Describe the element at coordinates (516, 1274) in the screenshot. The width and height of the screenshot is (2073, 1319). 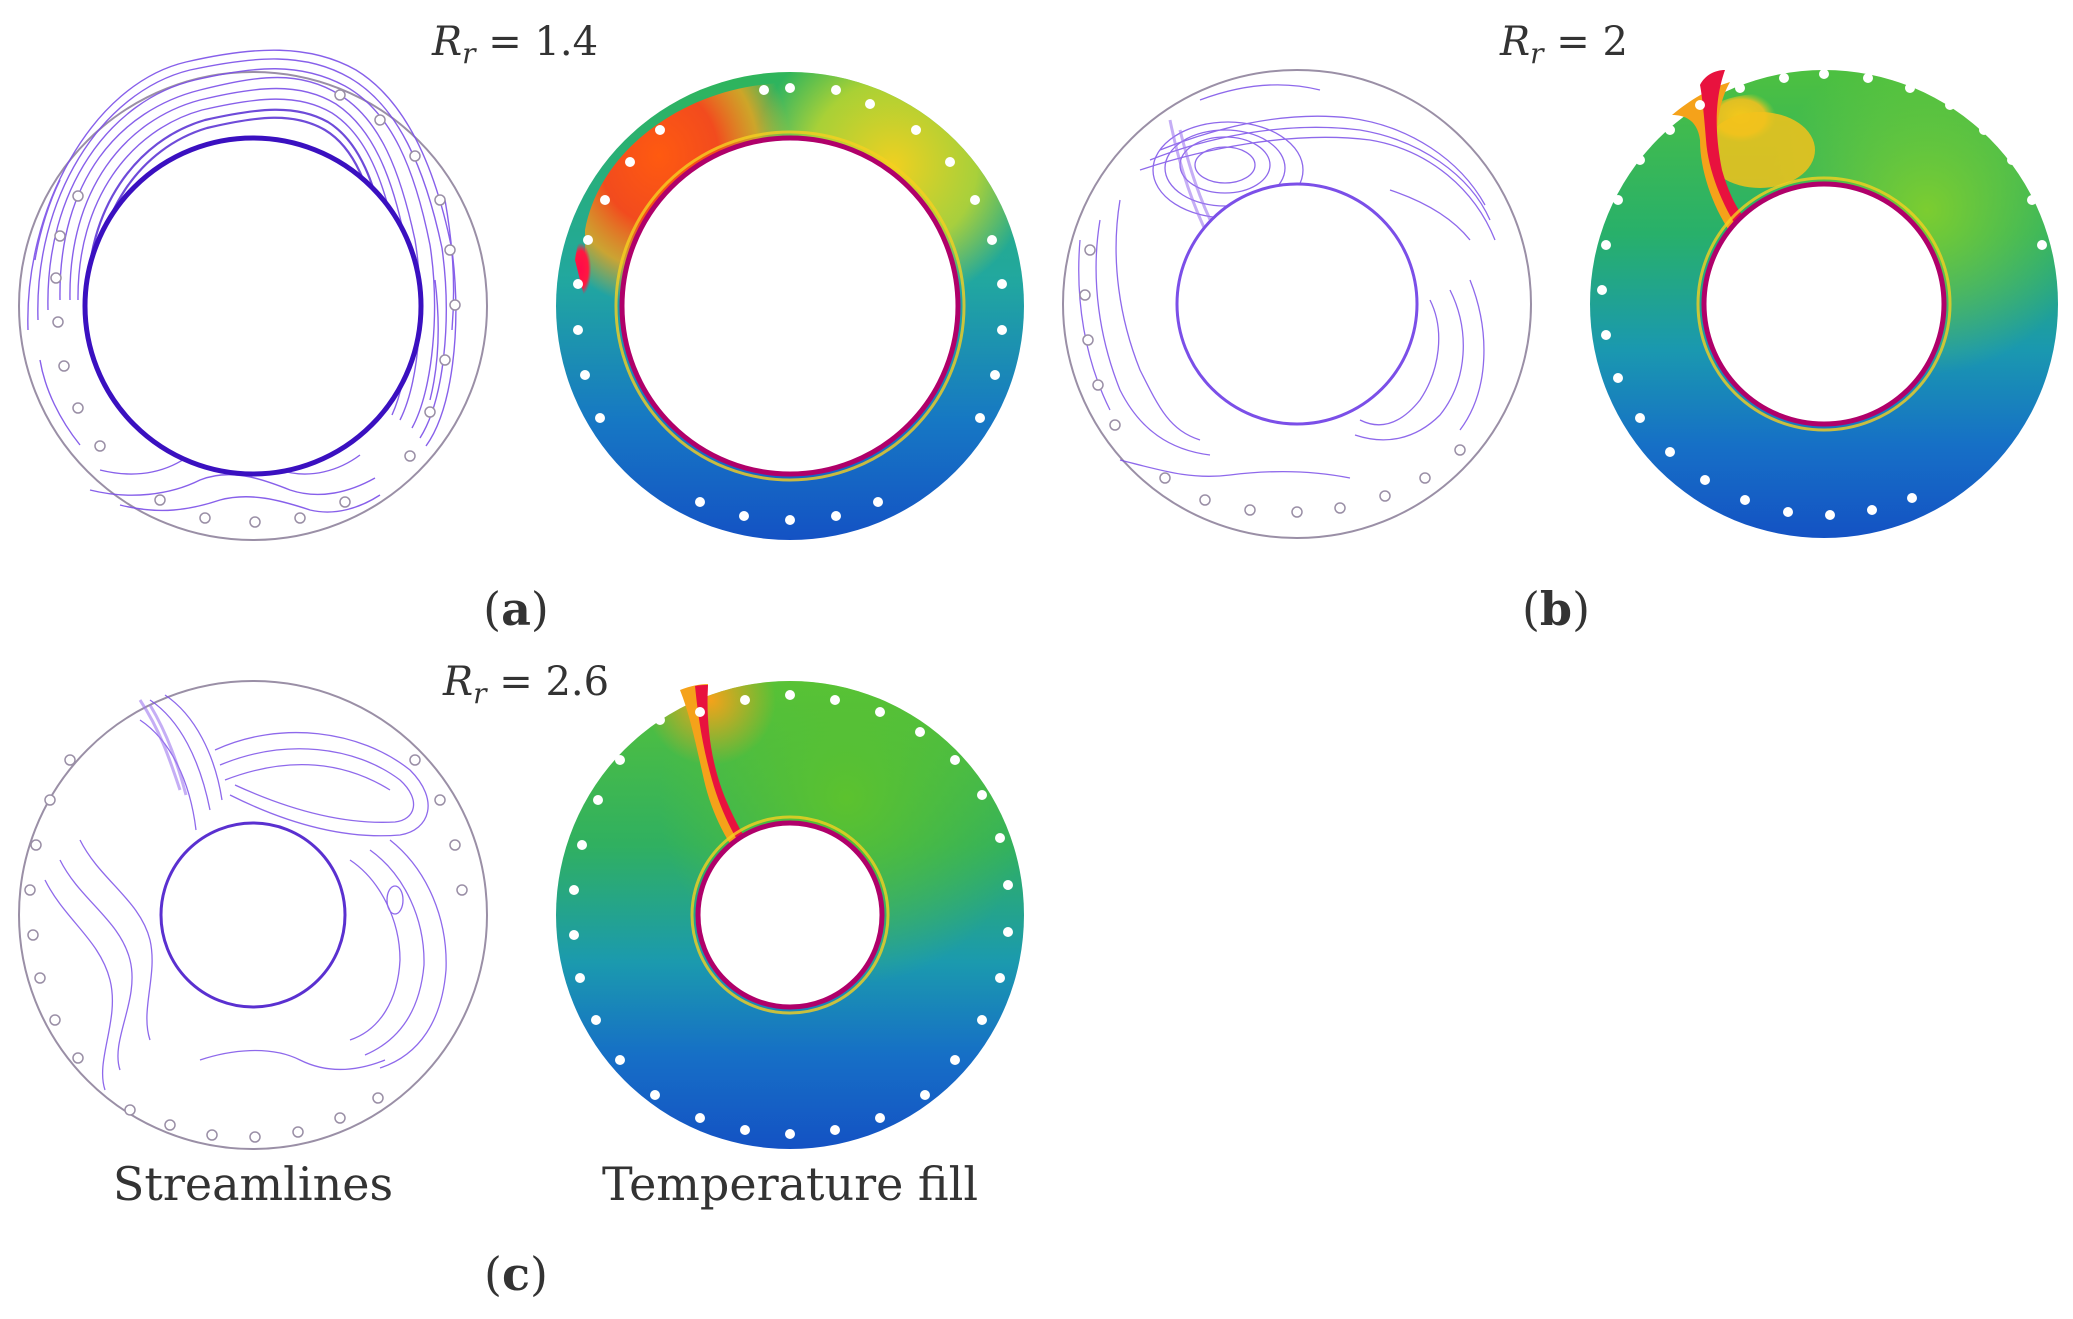
I see `panel-label-c: (c)` at that location.